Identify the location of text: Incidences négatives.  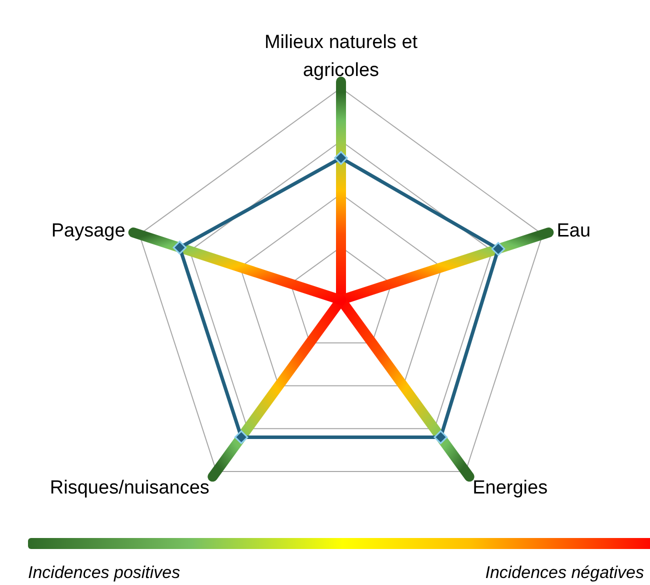
(564, 573).